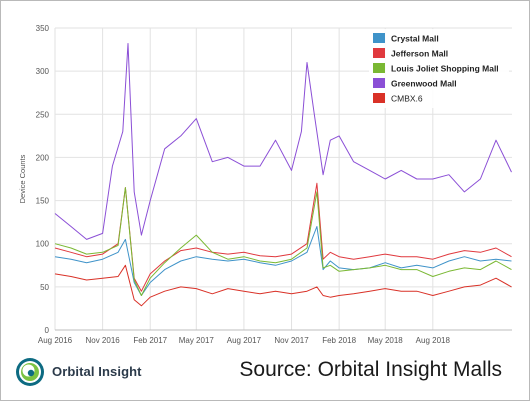 This screenshot has height=401, width=530. I want to click on y-tick-label: 250, so click(43, 114).